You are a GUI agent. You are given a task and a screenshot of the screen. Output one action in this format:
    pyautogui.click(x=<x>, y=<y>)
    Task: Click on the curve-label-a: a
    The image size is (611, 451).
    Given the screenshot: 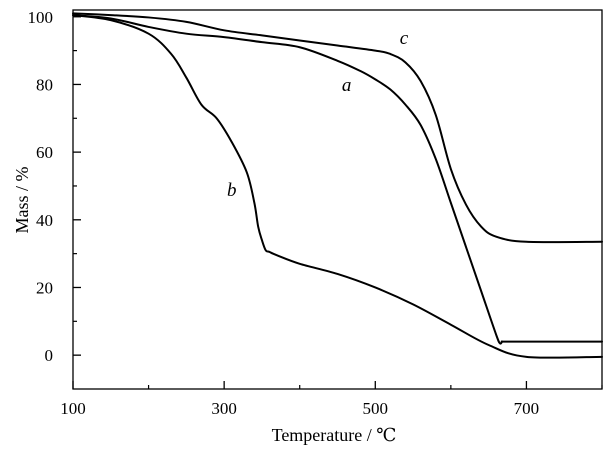 What is the action you would take?
    pyautogui.click(x=347, y=85)
    